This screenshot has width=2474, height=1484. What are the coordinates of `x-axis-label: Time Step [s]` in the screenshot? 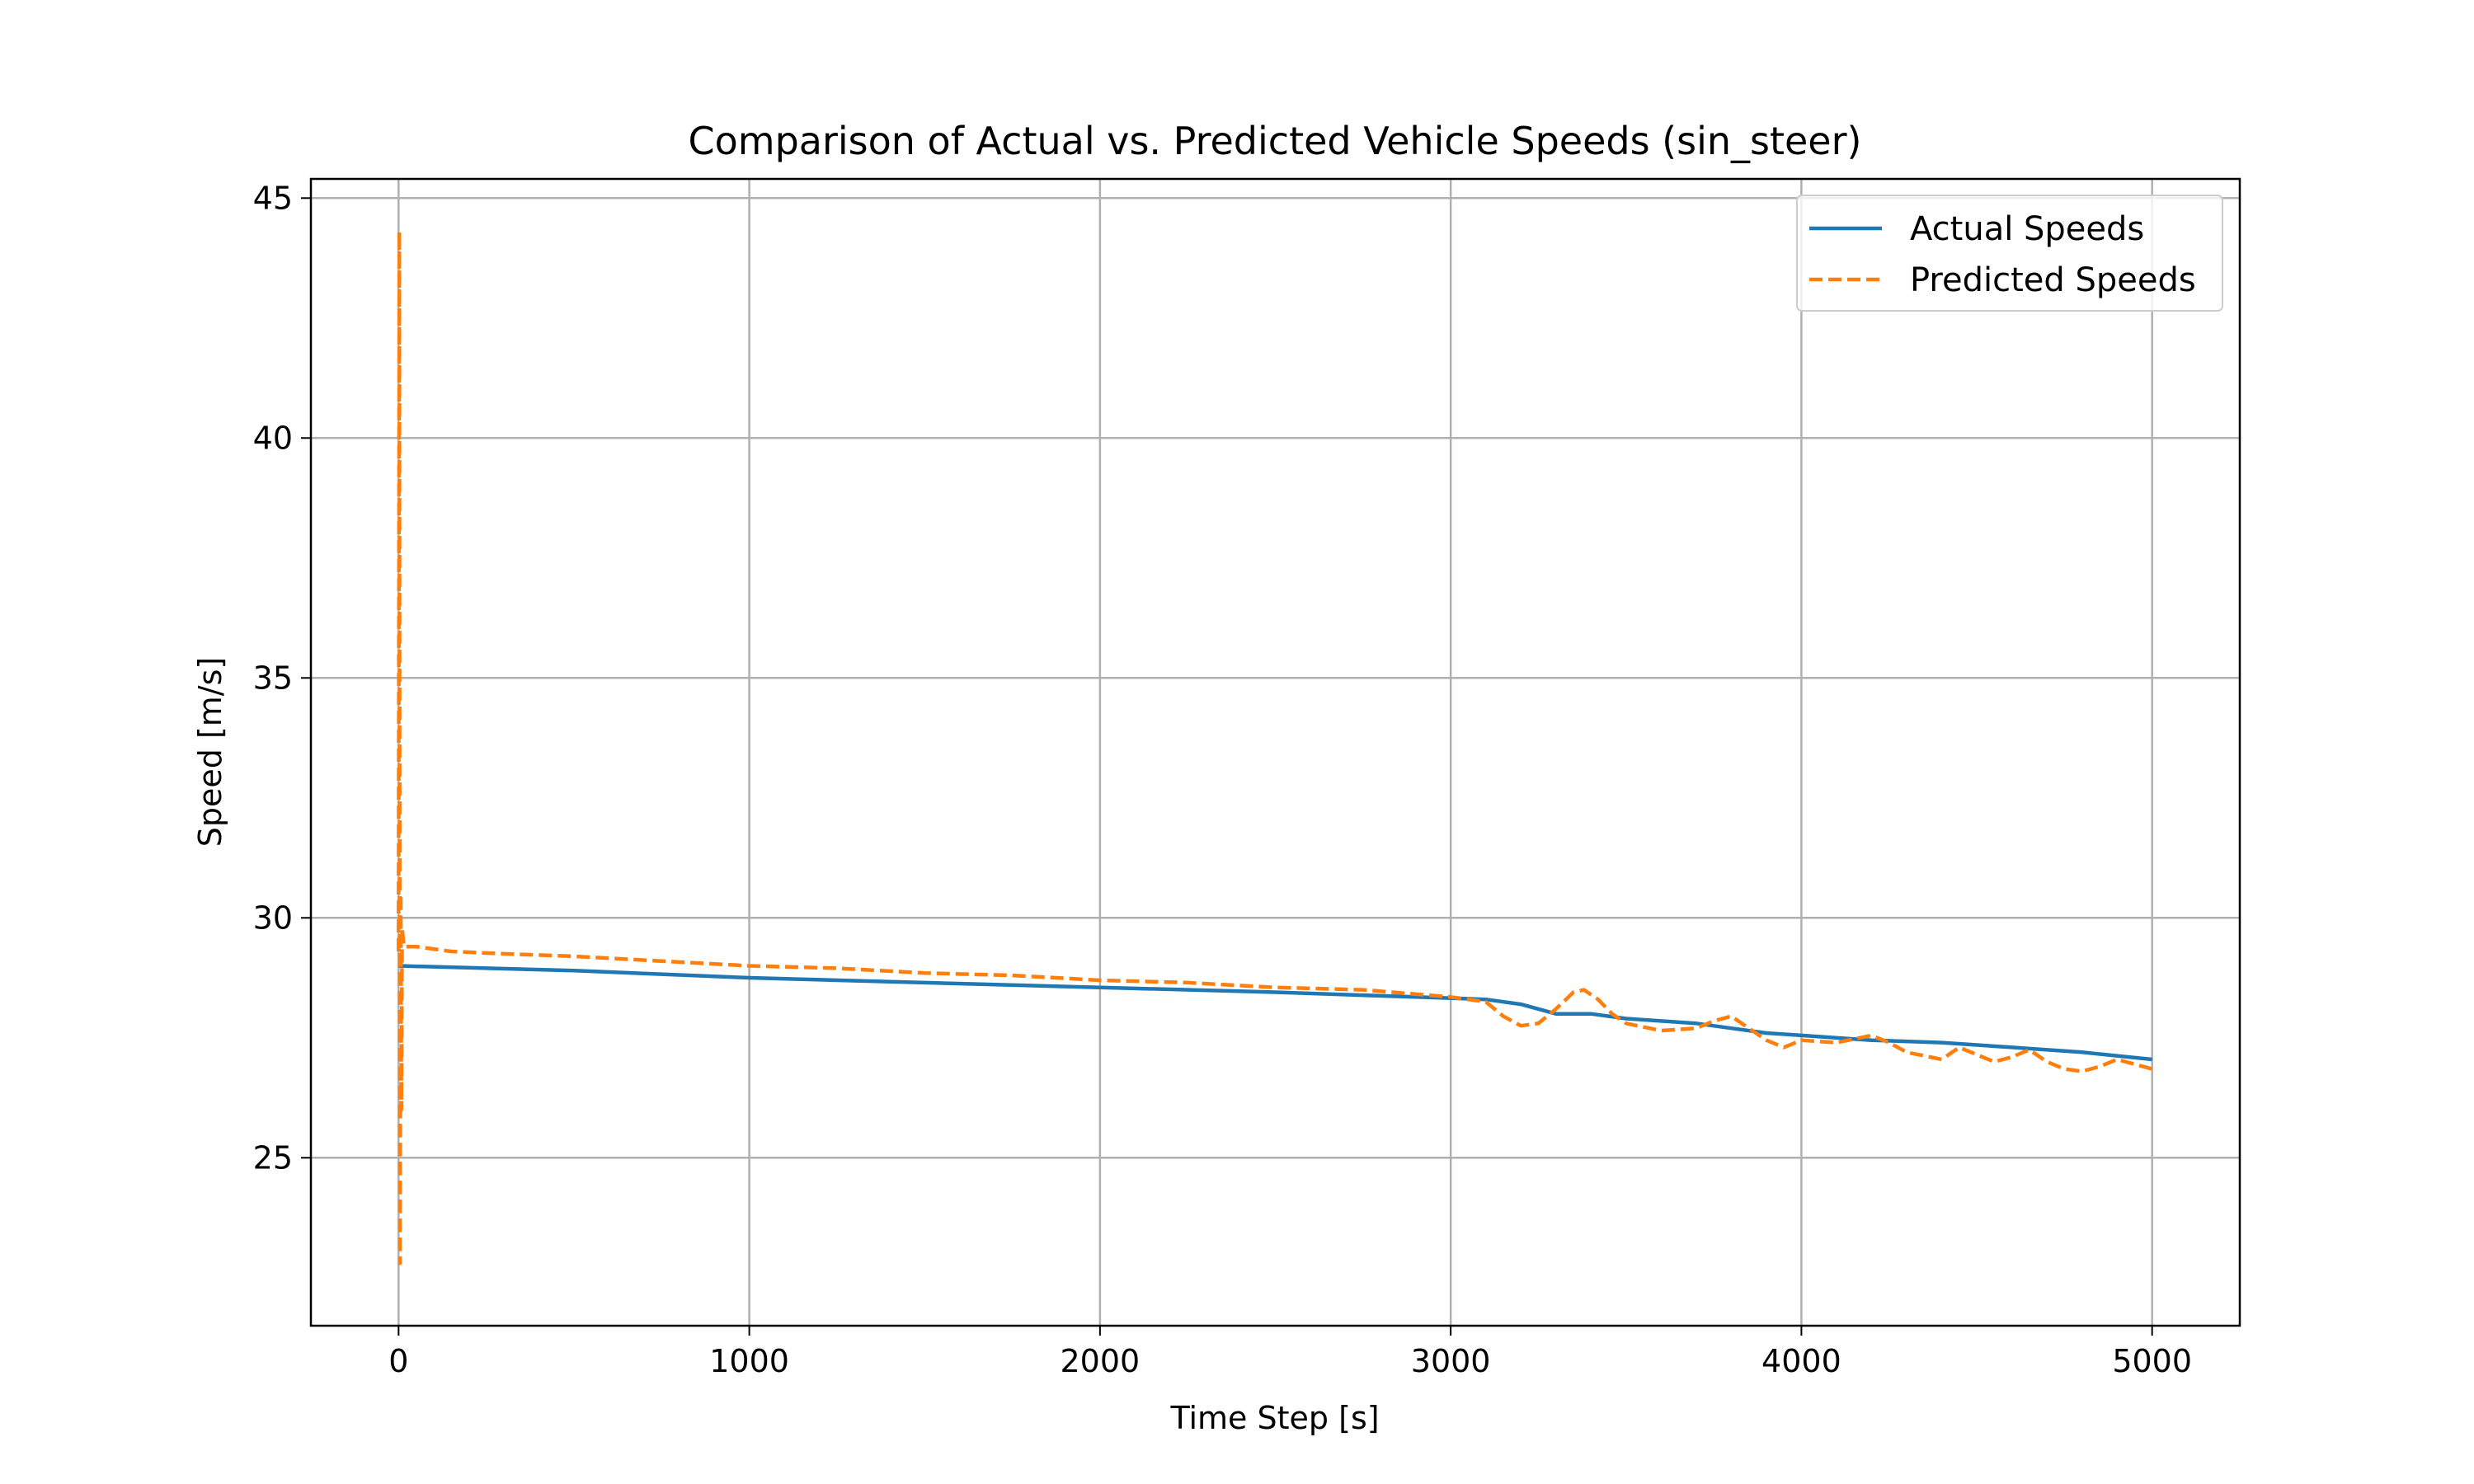 It's located at (1274, 1418).